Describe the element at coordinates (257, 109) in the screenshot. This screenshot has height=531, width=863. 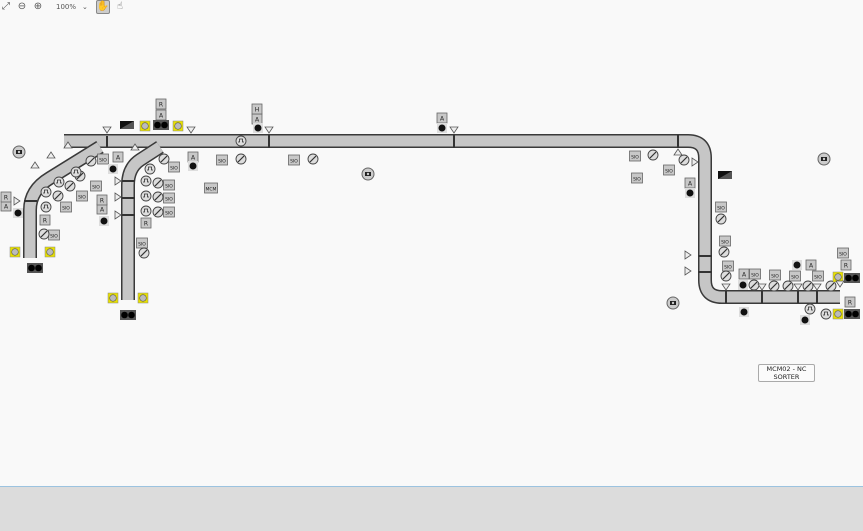
I see `h-box: H` at that location.